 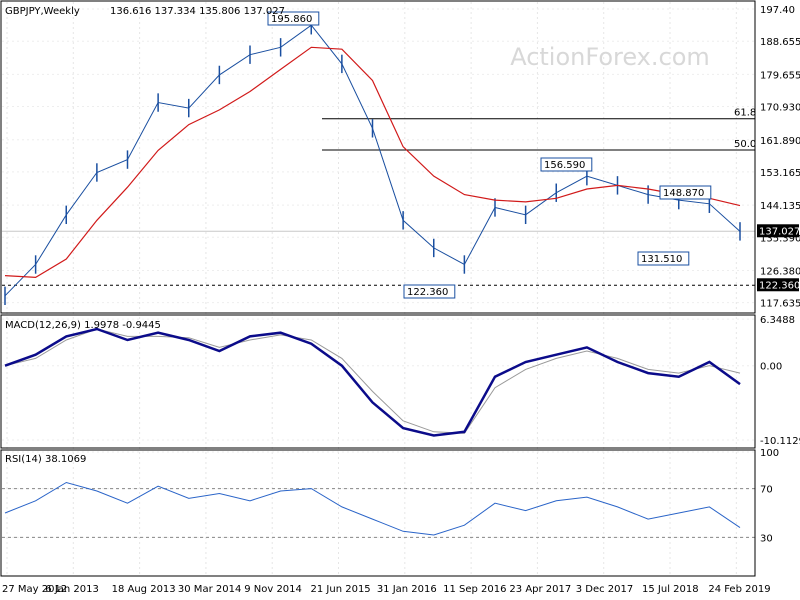 I want to click on high-2017-label: 156.590, so click(x=564, y=165).